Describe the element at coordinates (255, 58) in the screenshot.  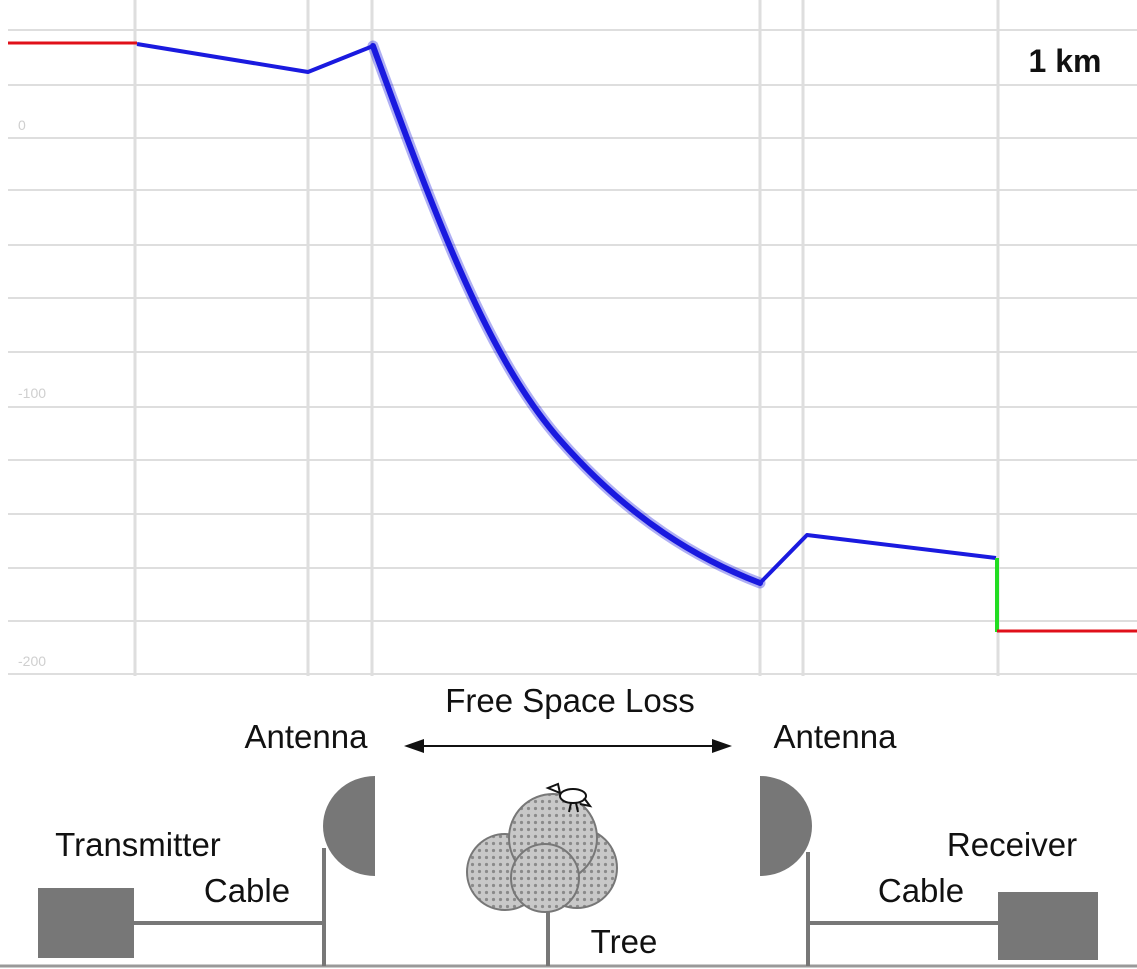
I see `signal-path-tx-side` at that location.